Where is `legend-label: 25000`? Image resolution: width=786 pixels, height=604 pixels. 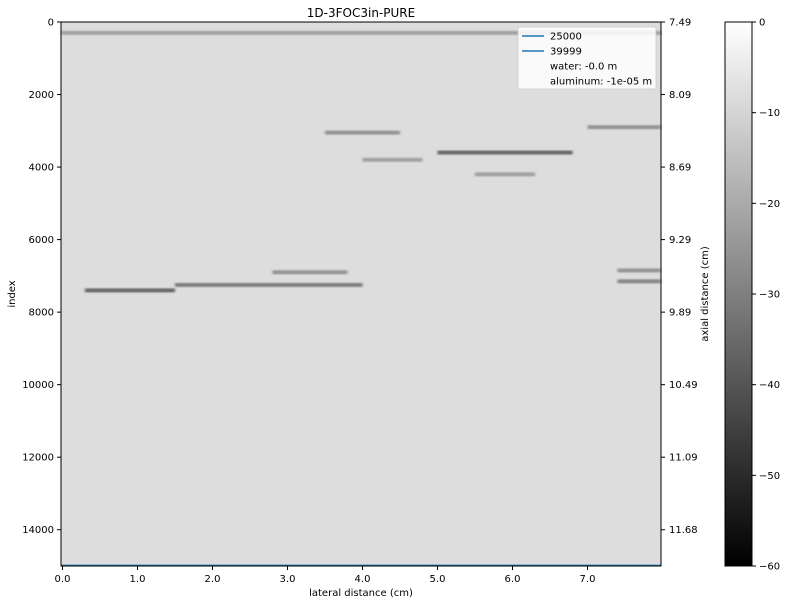 legend-label: 25000 is located at coordinates (566, 37).